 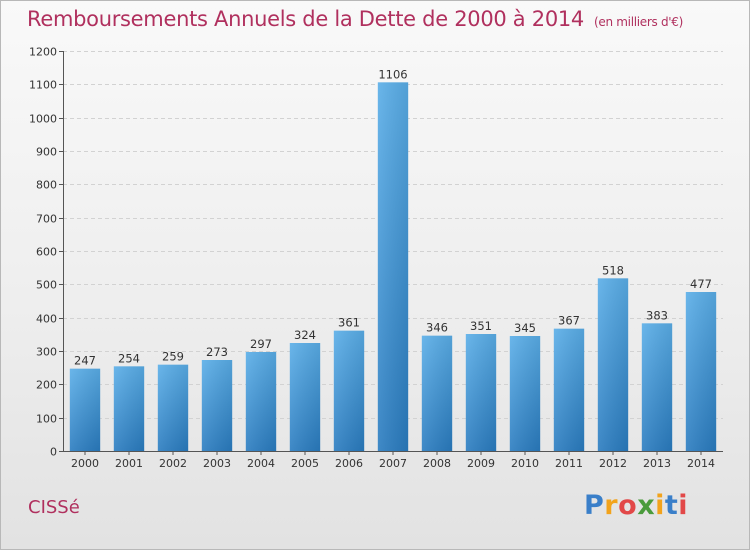 What do you see at coordinates (594, 505) in the screenshot?
I see `logo-letter: P` at bounding box center [594, 505].